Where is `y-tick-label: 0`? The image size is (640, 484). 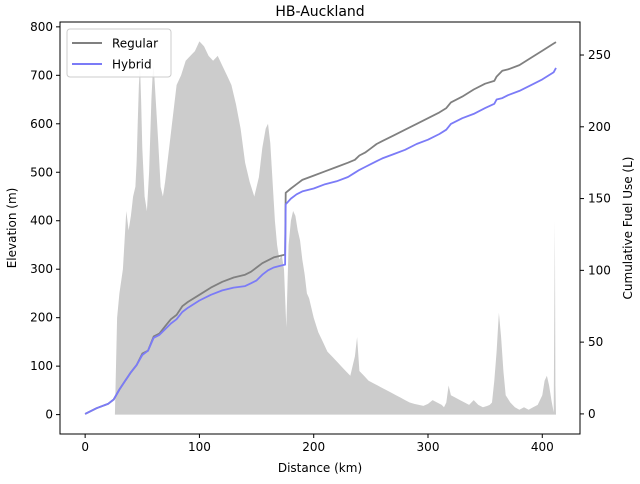 y-tick-label: 0 is located at coordinates (49, 415).